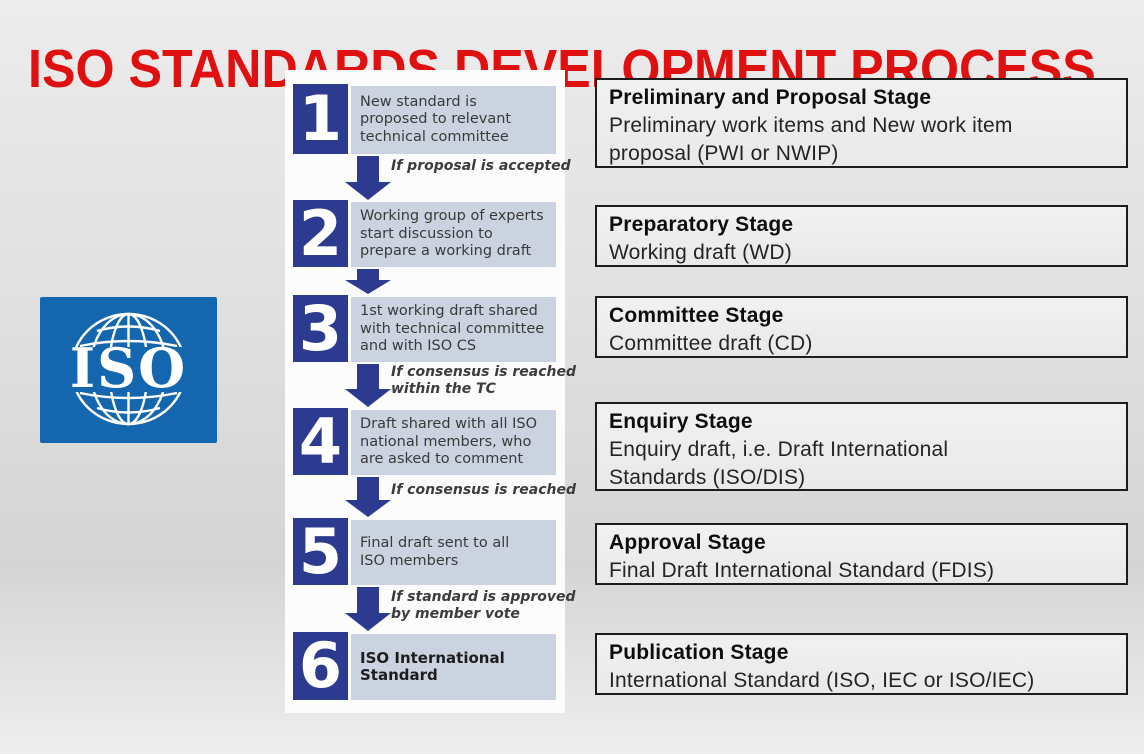  I want to click on step-text-line: start discussion to, so click(426, 233).